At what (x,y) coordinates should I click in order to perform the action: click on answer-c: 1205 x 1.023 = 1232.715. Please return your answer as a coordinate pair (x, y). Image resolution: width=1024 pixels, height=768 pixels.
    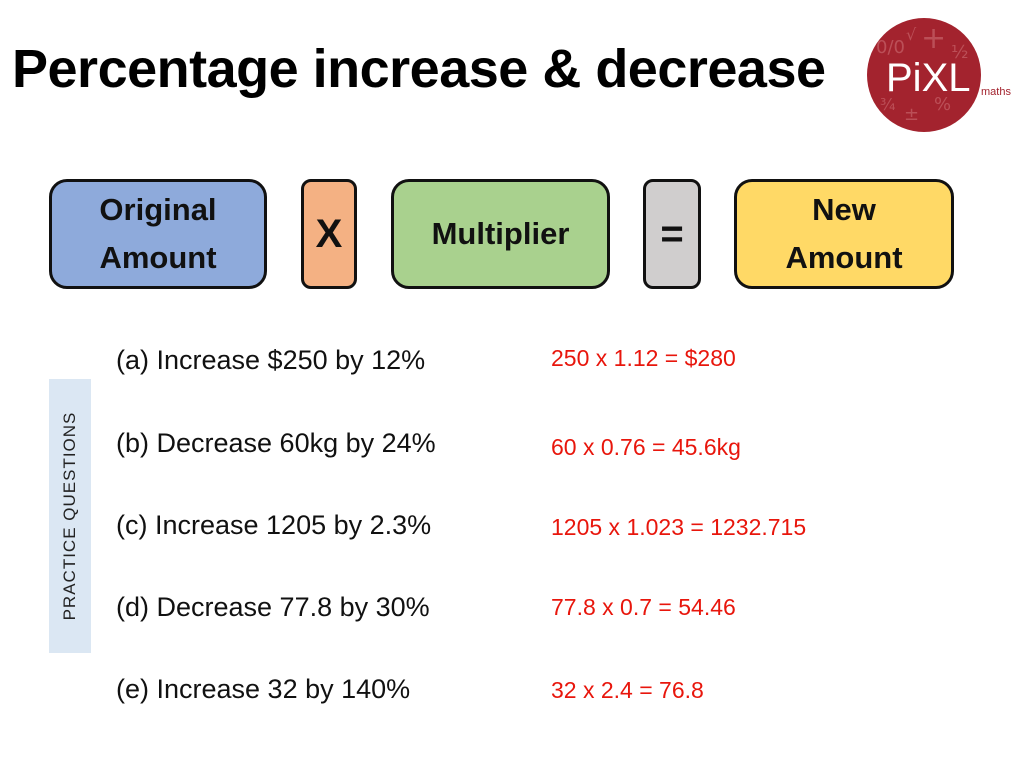
    Looking at the image, I should click on (679, 527).